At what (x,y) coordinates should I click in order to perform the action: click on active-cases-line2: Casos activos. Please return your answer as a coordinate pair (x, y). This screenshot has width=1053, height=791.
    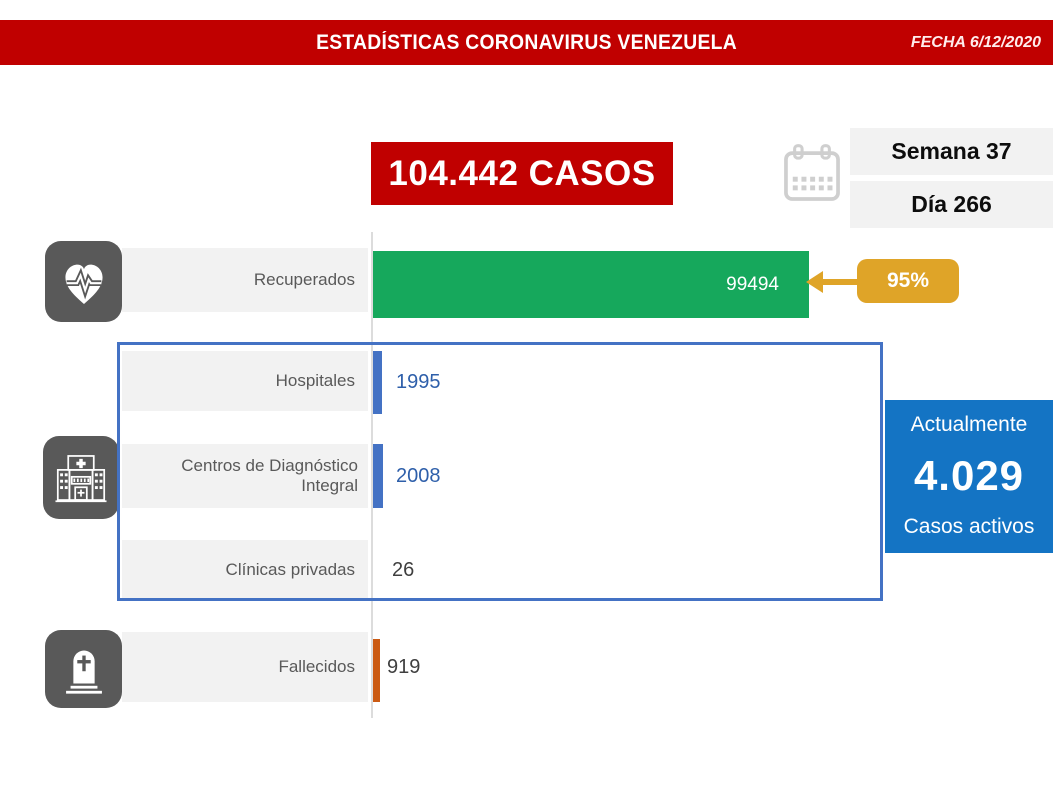
    Looking at the image, I should click on (969, 526).